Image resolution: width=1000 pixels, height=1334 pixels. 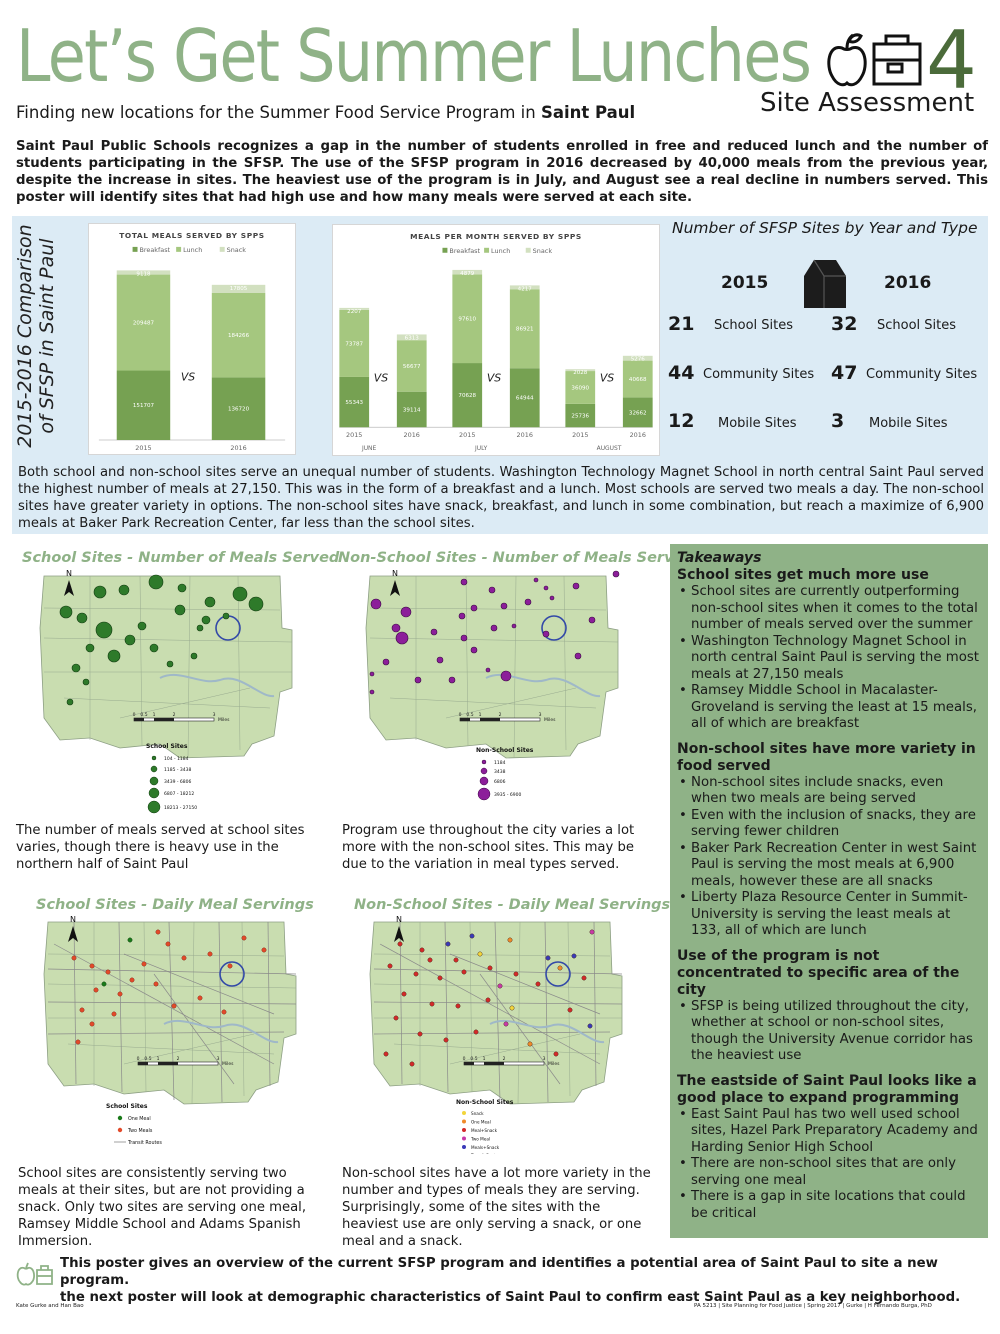 What do you see at coordinates (757, 423) in the screenshot?
I see `stat-mobile-2015-label: Mobile Sites` at bounding box center [757, 423].